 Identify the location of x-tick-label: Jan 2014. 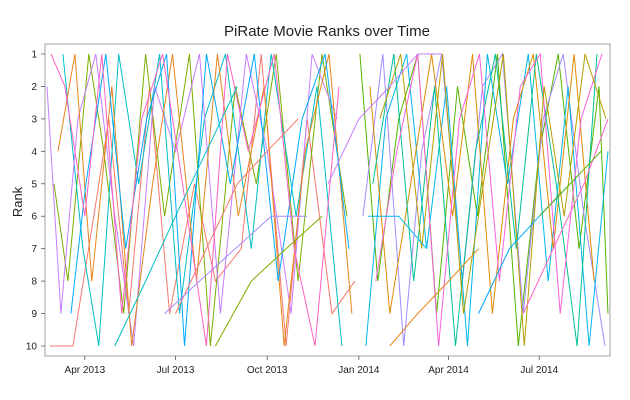
(359, 370).